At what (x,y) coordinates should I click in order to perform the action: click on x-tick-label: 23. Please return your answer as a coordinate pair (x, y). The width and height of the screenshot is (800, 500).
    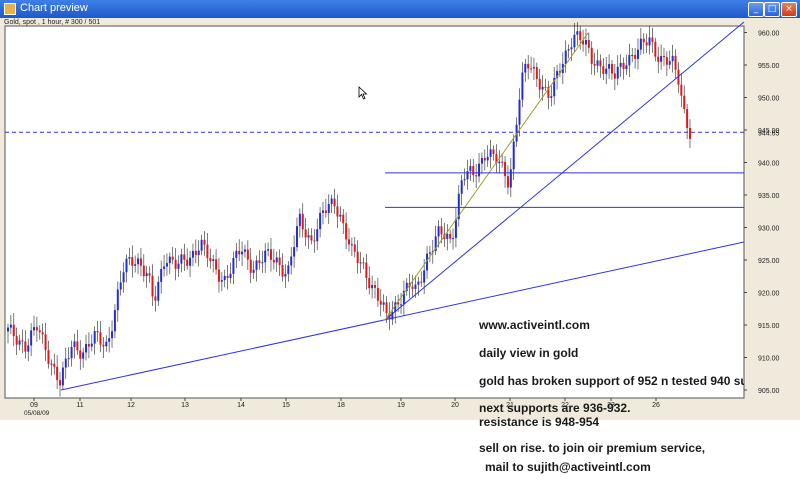
    Looking at the image, I should click on (611, 405).